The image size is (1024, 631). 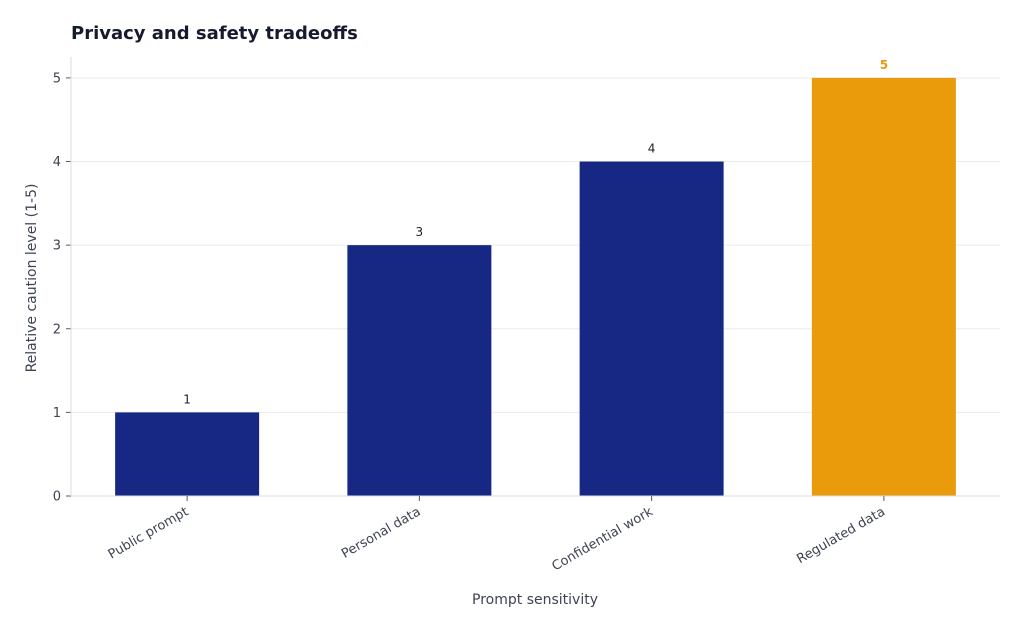 I want to click on y-tick-label: 3, so click(x=57, y=246).